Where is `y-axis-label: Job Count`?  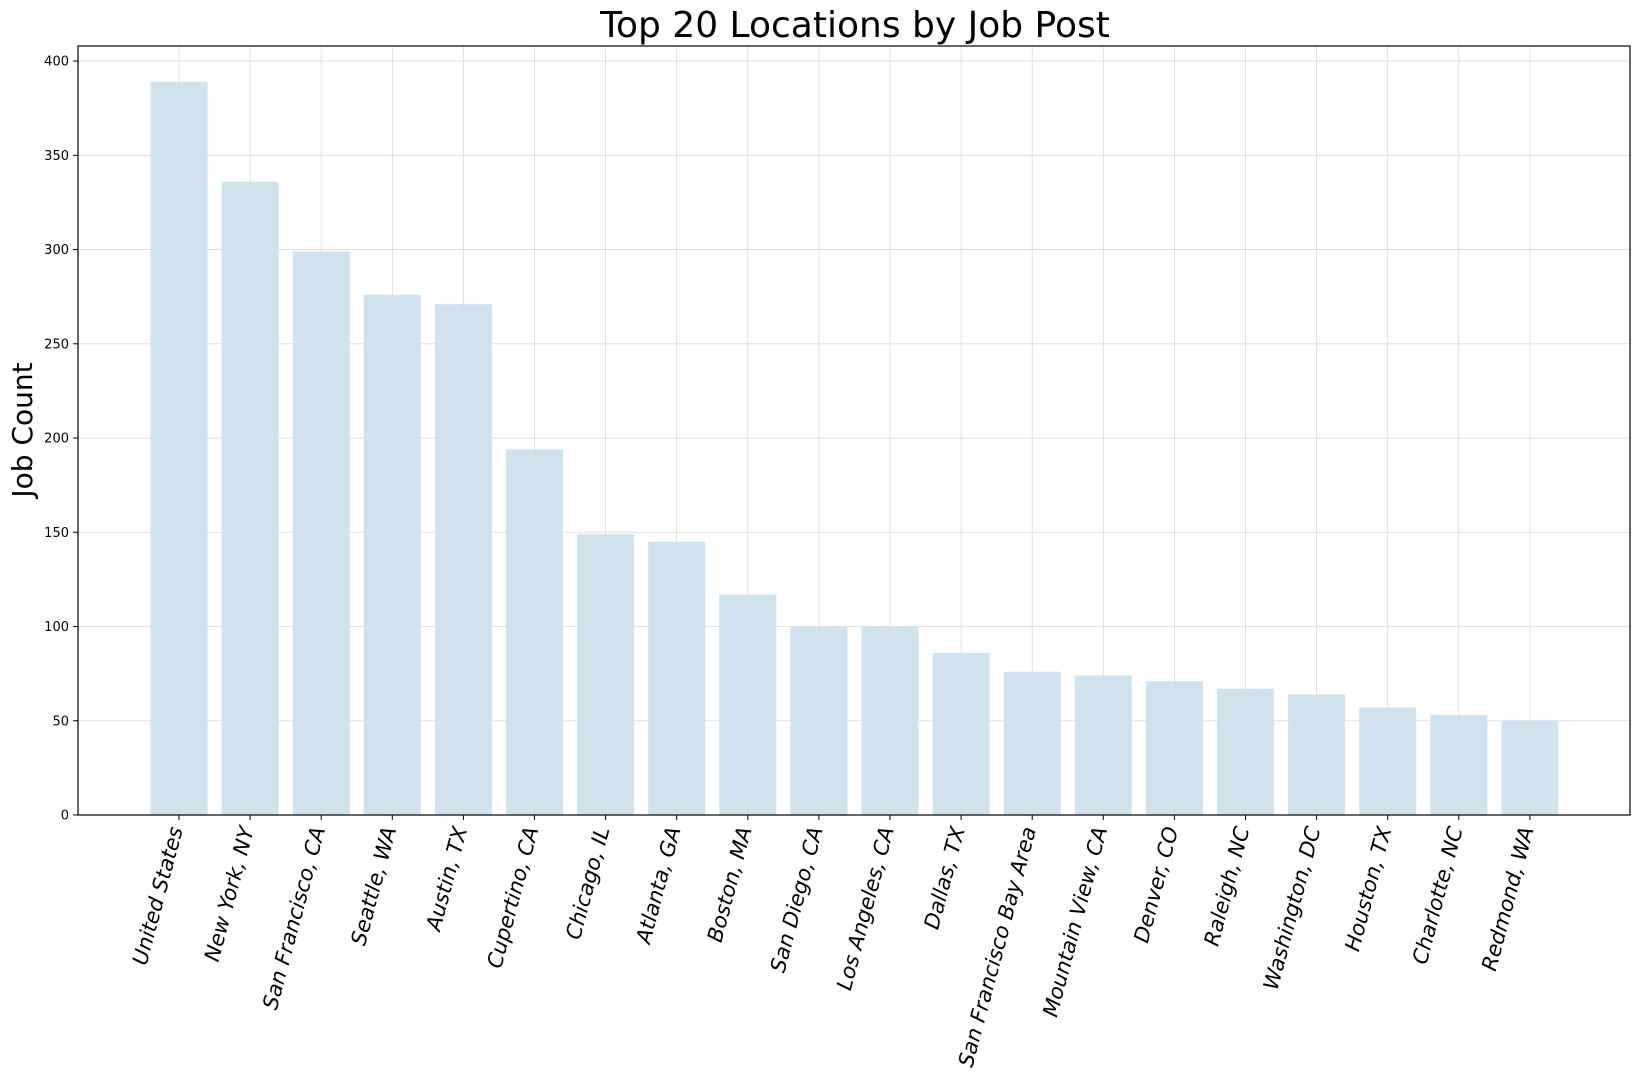
y-axis-label: Job Count is located at coordinates (22, 430).